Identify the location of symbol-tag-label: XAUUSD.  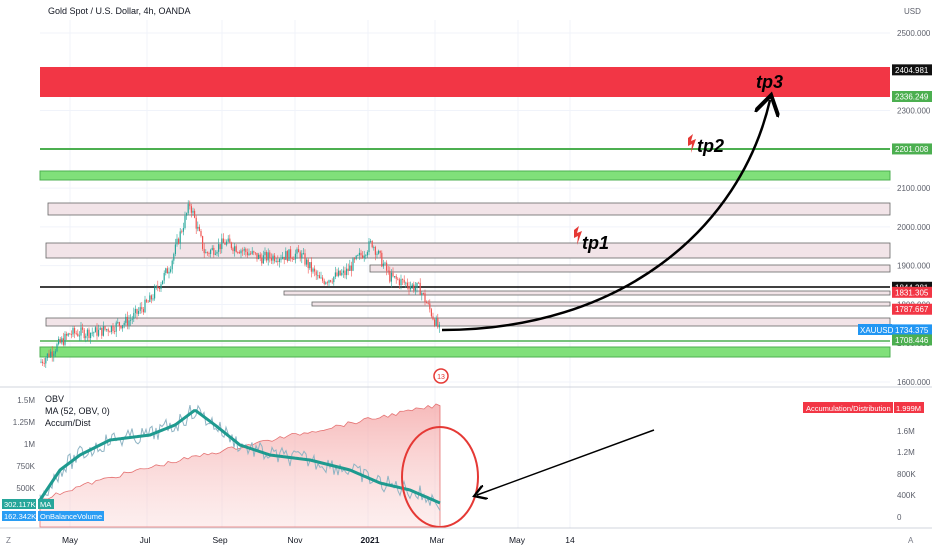
(877, 330).